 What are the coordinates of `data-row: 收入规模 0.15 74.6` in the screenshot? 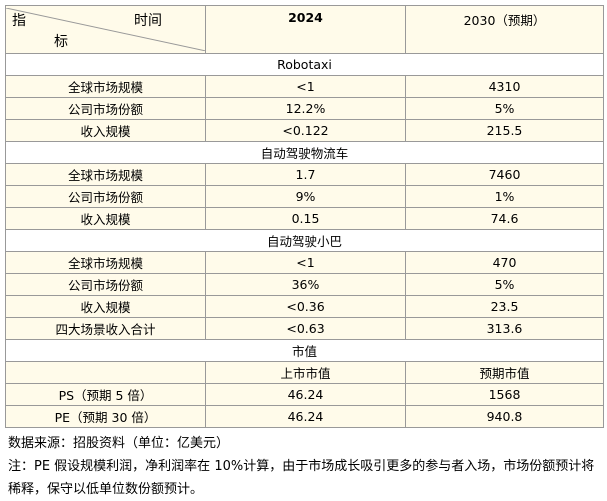 It's located at (304, 218).